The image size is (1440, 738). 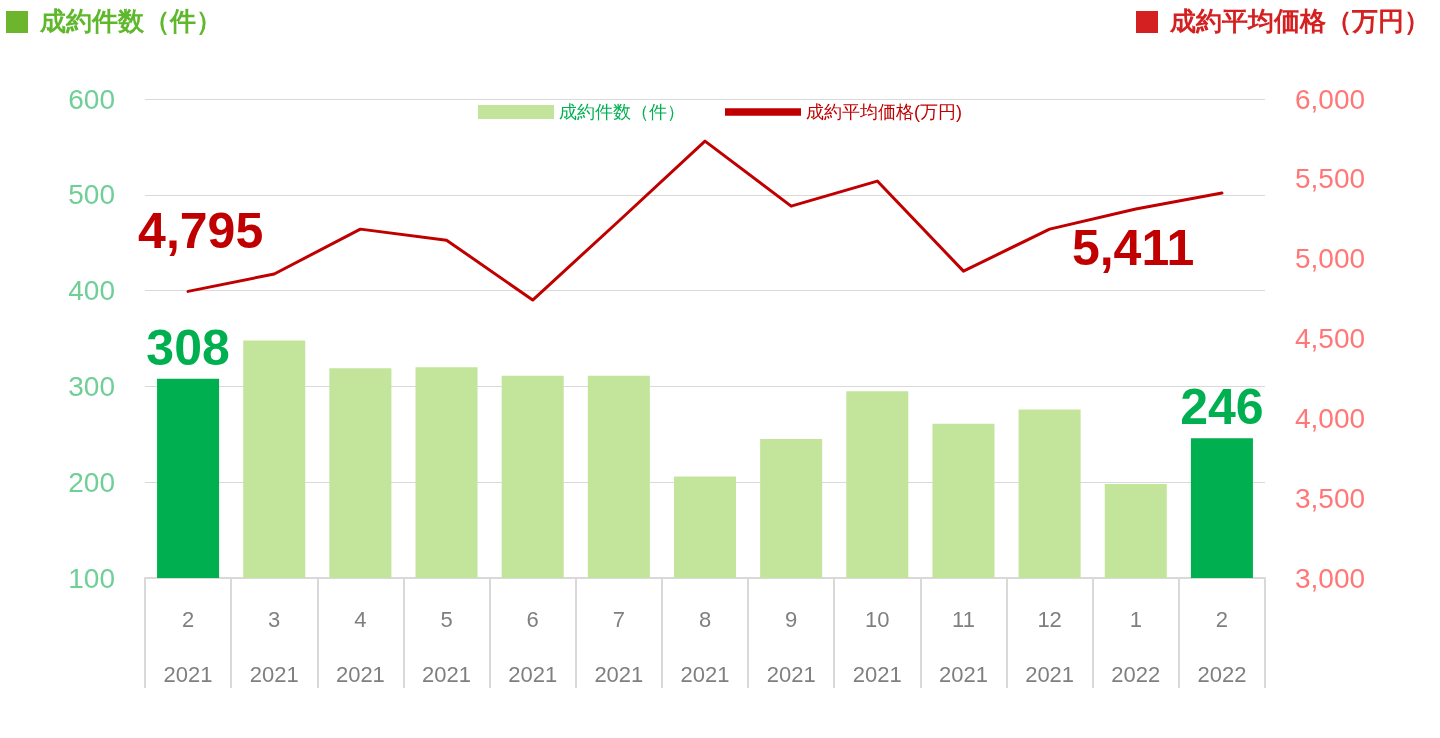 I want to click on category-label: 5 2021, so click(x=447, y=647).